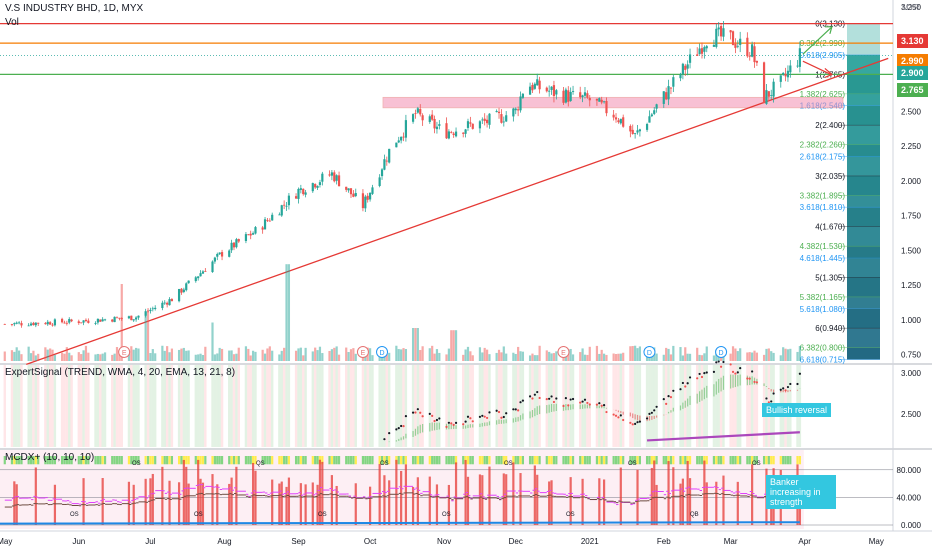  What do you see at coordinates (911, 7) in the screenshot?
I see `currency-label: MYR` at bounding box center [911, 7].